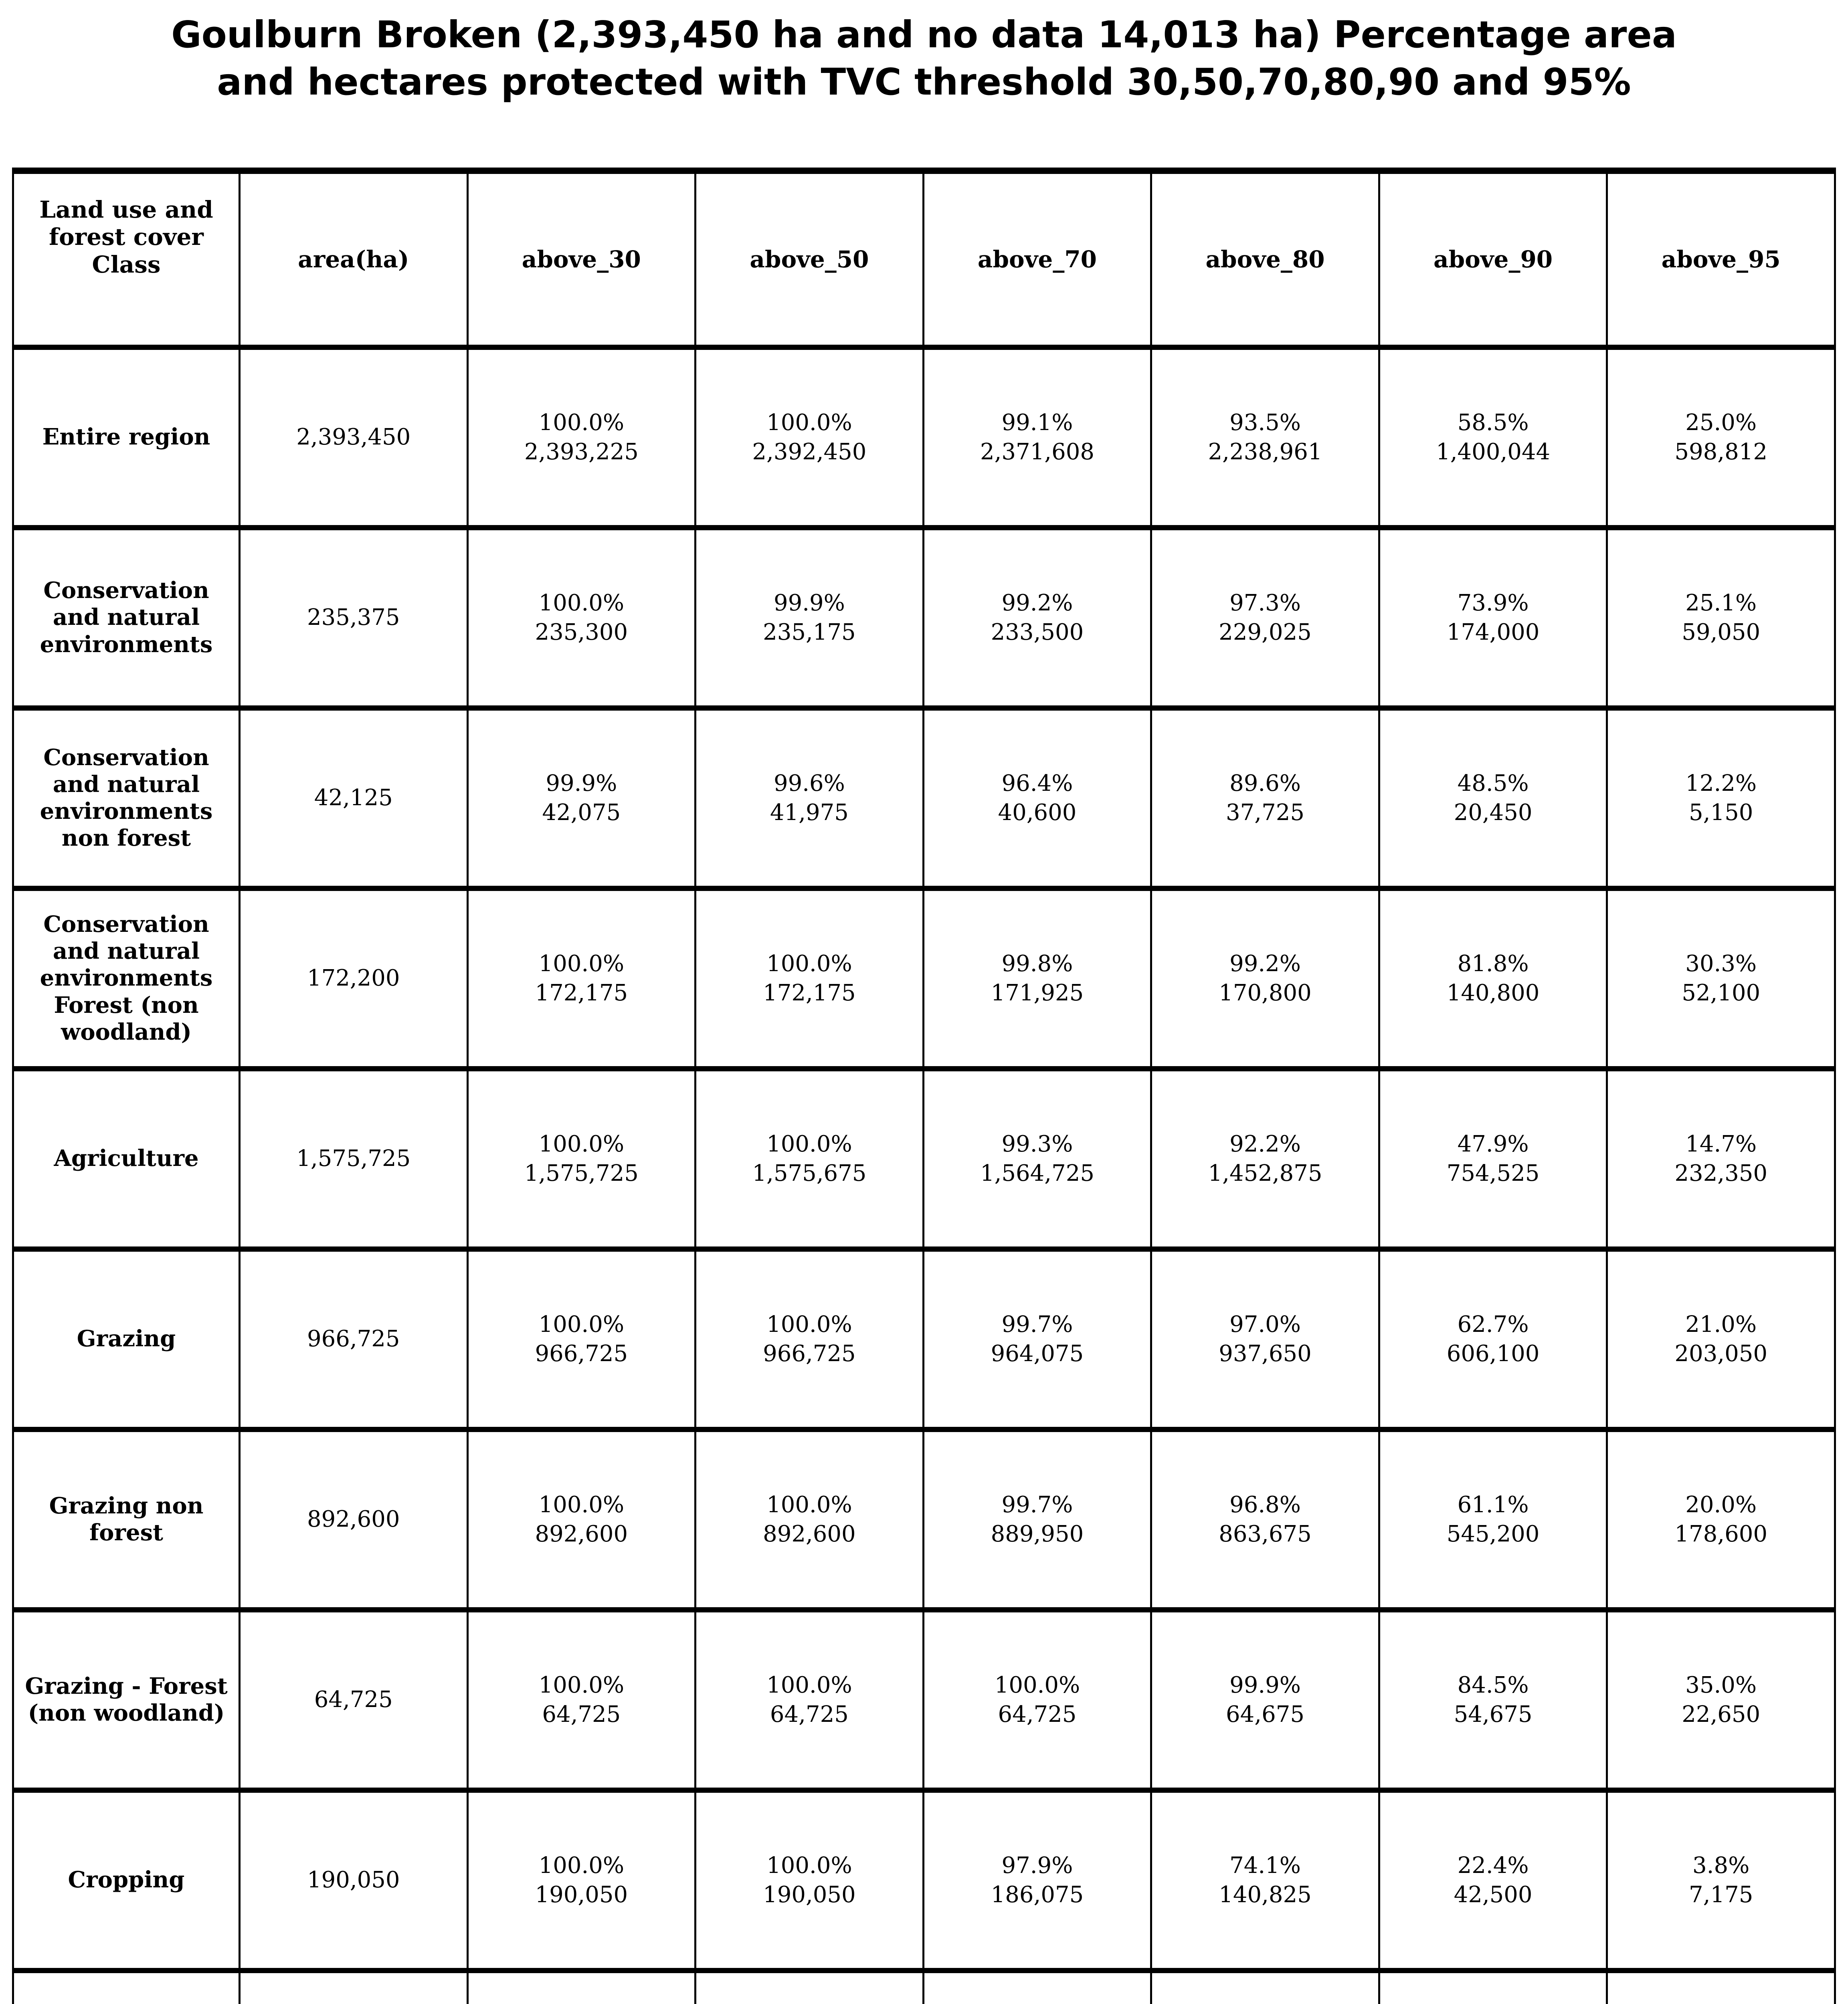 The height and width of the screenshot is (2004, 1848). What do you see at coordinates (353, 1158) in the screenshot?
I see `area-ha-value: 1,575,725` at bounding box center [353, 1158].